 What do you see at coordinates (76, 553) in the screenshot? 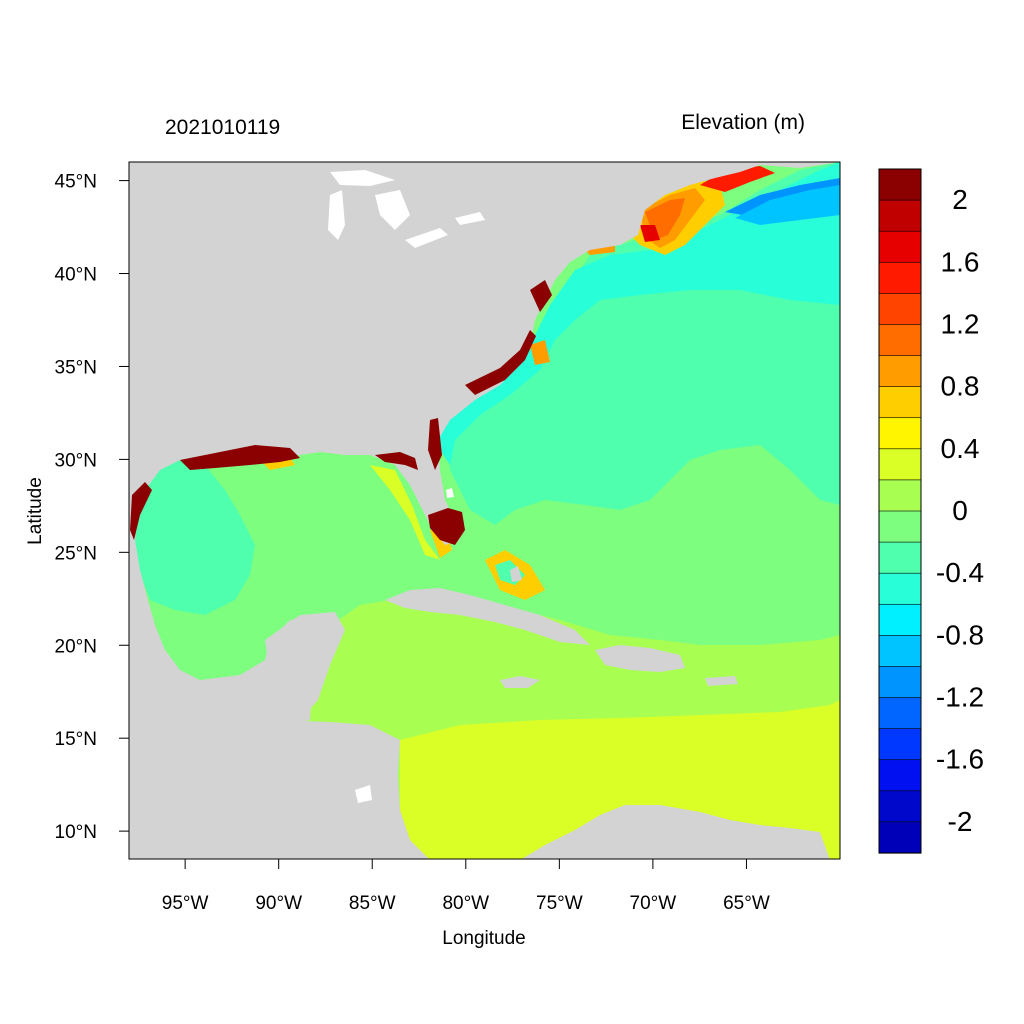
I see `lat-tick-label: 25°N` at bounding box center [76, 553].